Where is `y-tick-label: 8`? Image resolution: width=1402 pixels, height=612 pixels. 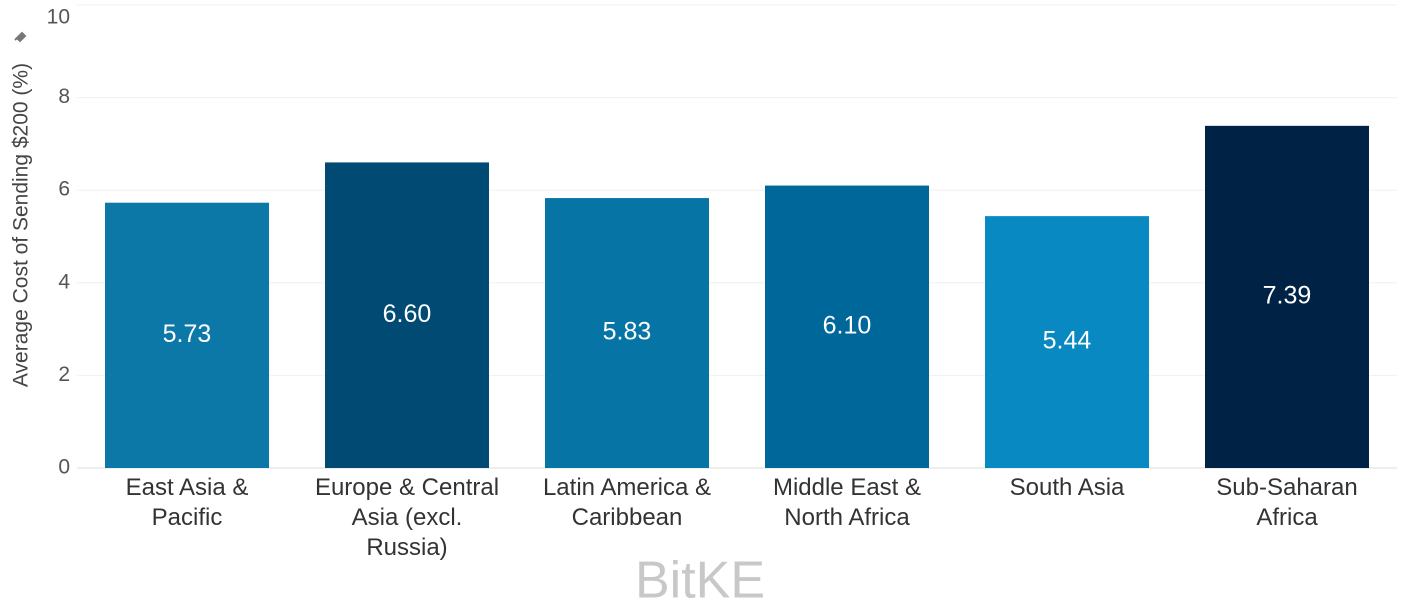 y-tick-label: 8 is located at coordinates (64, 96).